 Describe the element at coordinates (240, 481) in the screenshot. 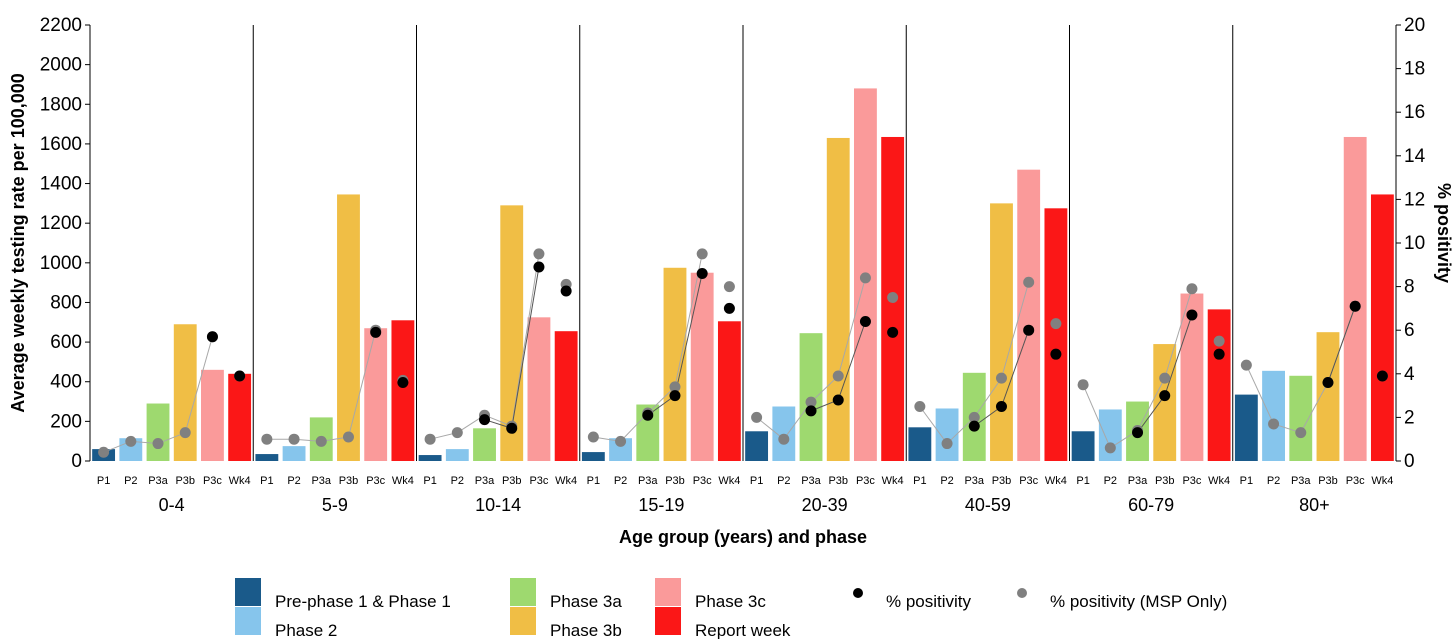

I see `x-tick-label: Wk4` at that location.